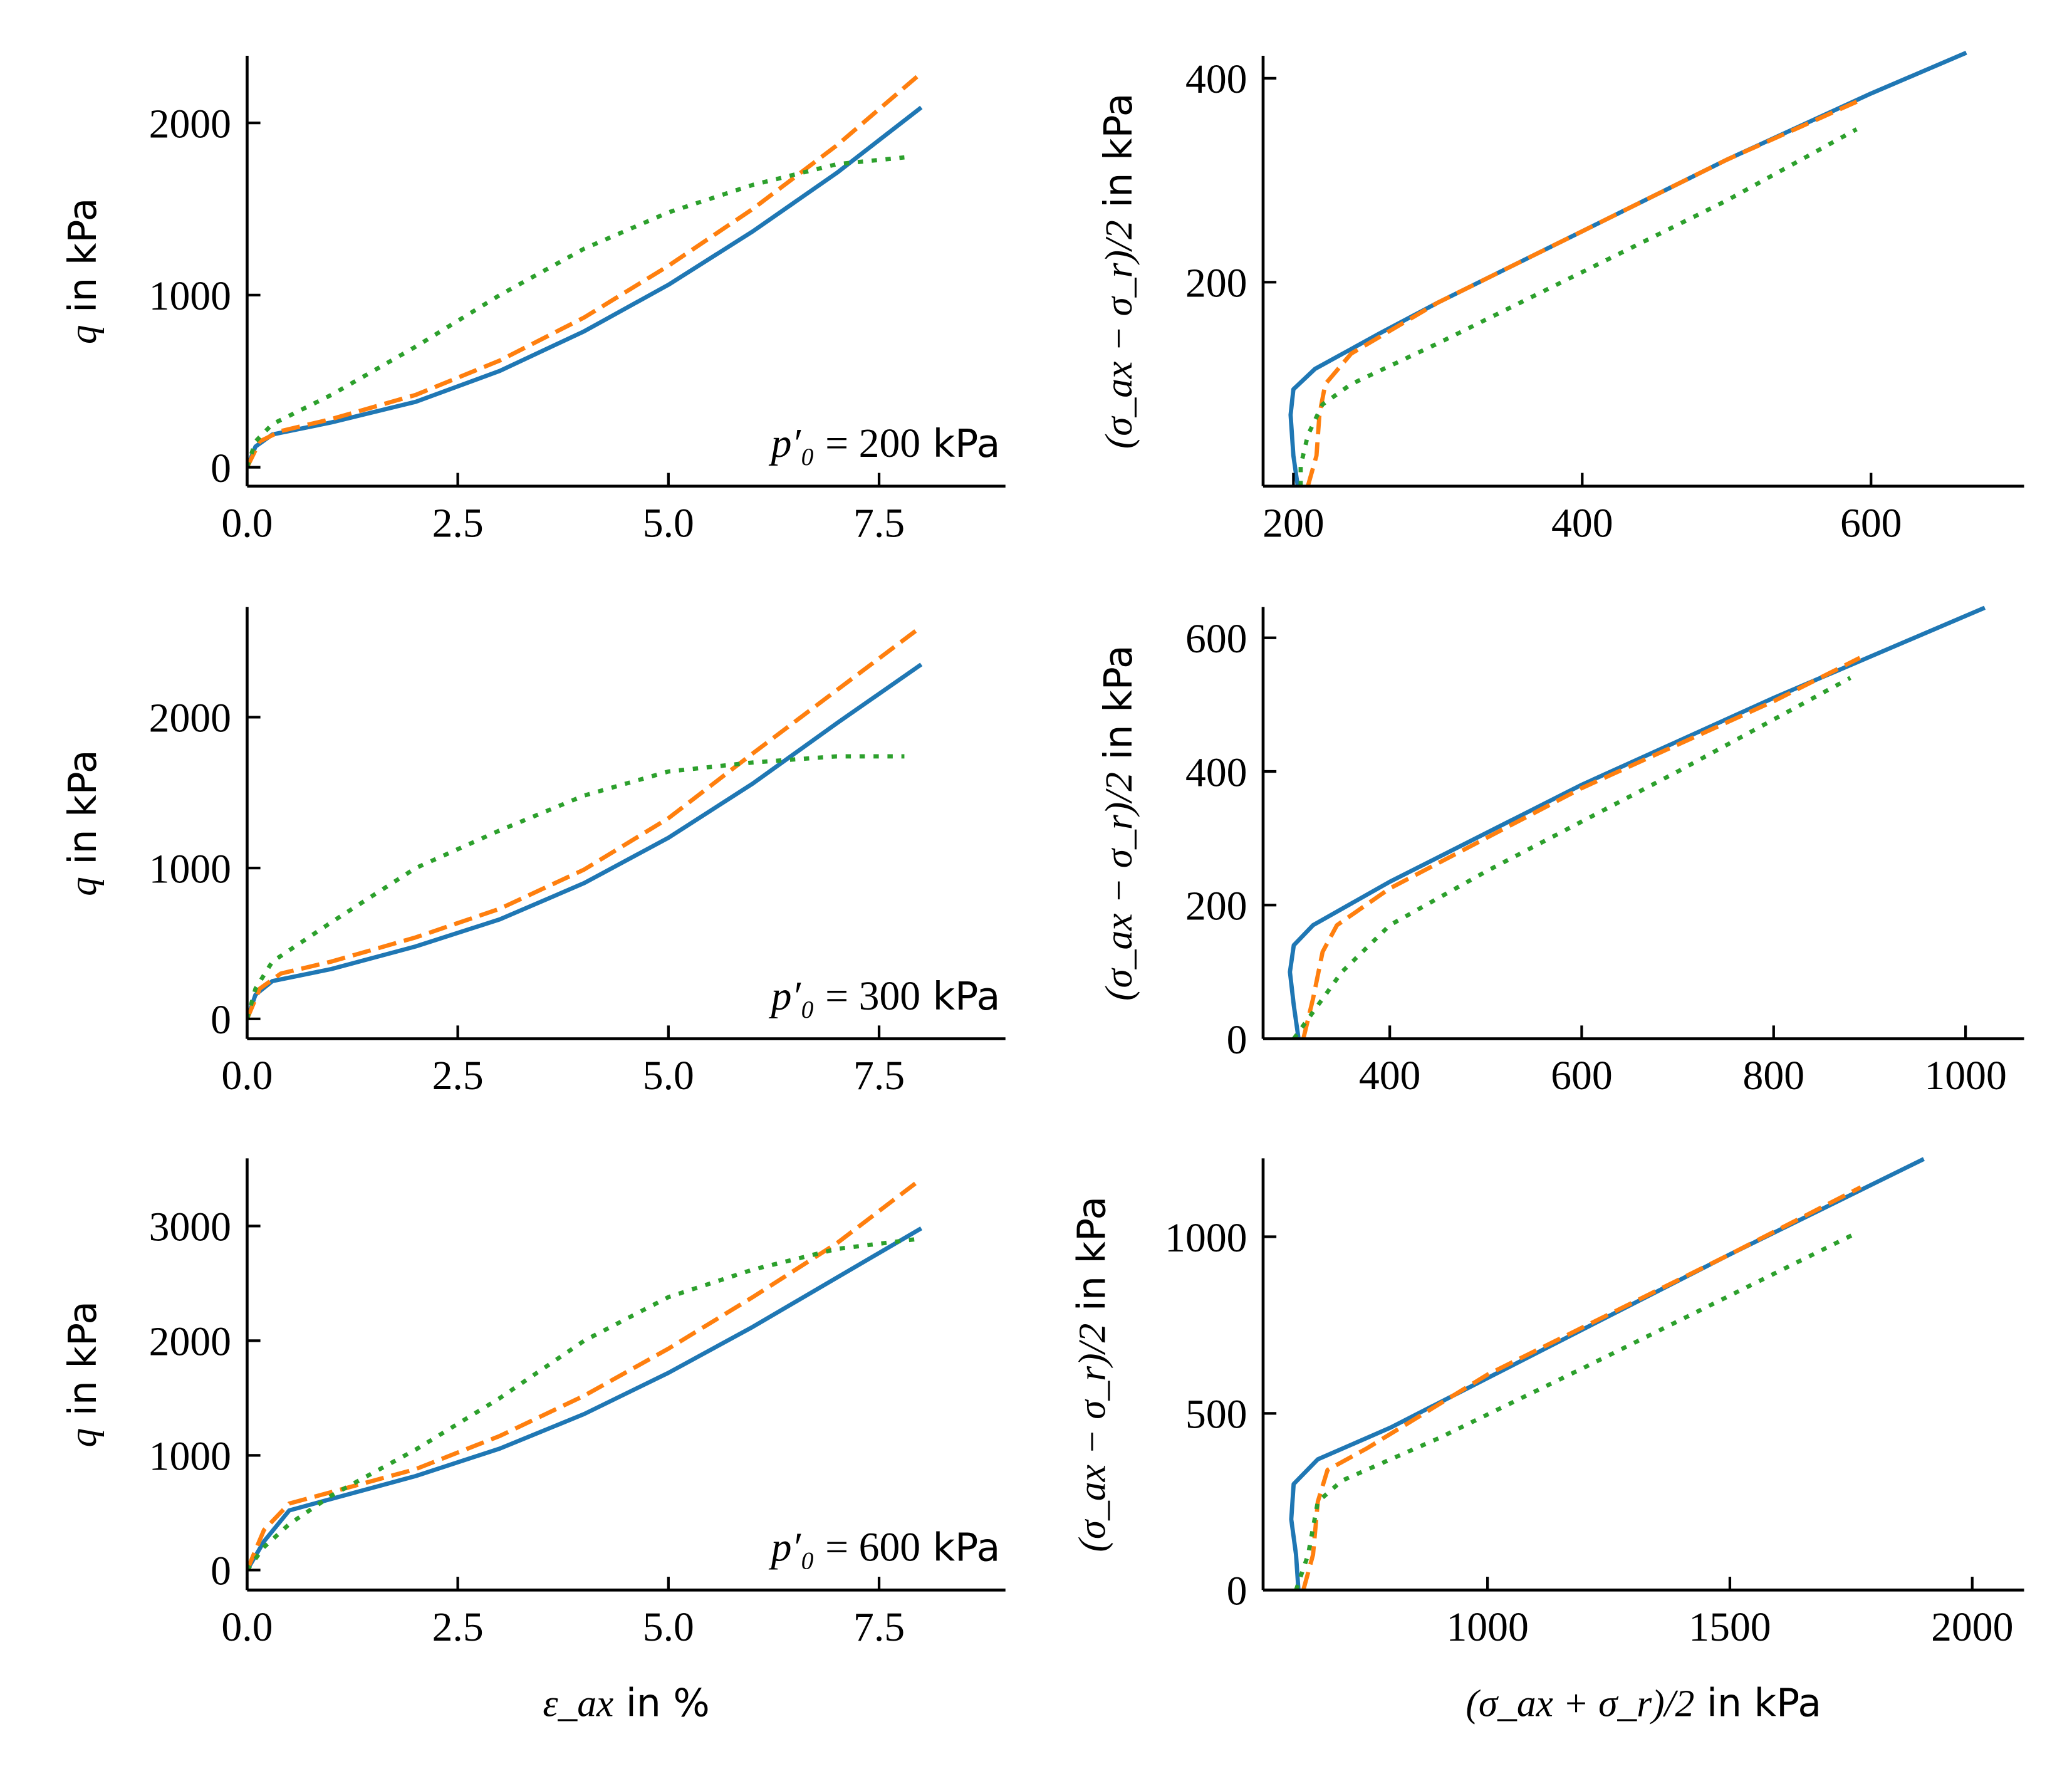  What do you see at coordinates (1579, 1704) in the screenshot?
I see `x-axis-label-math: (σ_ax + σ_r)/2` at bounding box center [1579, 1704].